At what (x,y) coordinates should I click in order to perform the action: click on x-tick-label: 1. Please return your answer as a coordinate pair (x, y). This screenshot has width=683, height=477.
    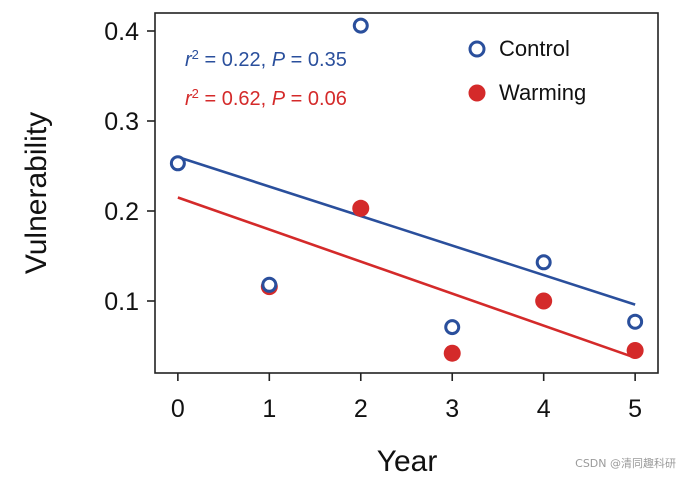
    Looking at the image, I should click on (269, 409).